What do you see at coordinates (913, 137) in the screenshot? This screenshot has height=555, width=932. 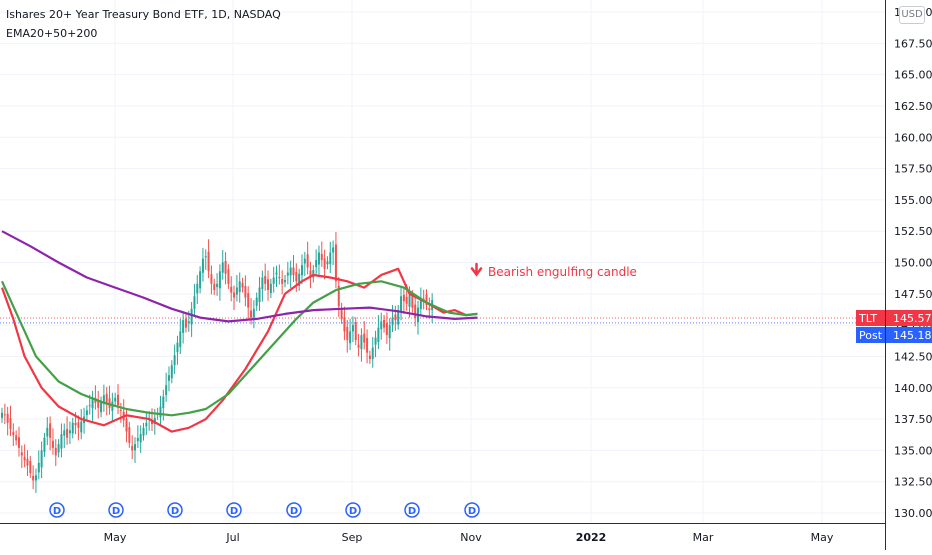 I see `y-tick-label: 160.00` at bounding box center [913, 137].